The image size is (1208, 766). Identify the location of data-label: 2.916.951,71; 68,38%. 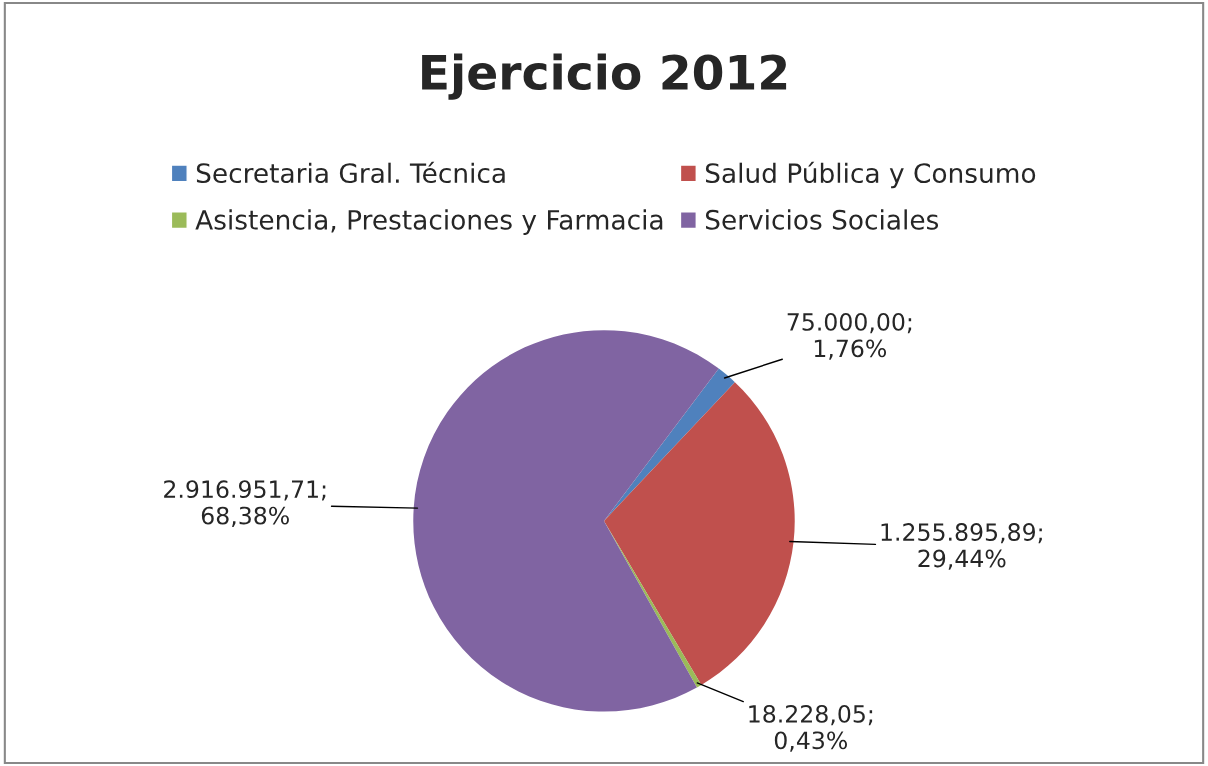
(245, 503).